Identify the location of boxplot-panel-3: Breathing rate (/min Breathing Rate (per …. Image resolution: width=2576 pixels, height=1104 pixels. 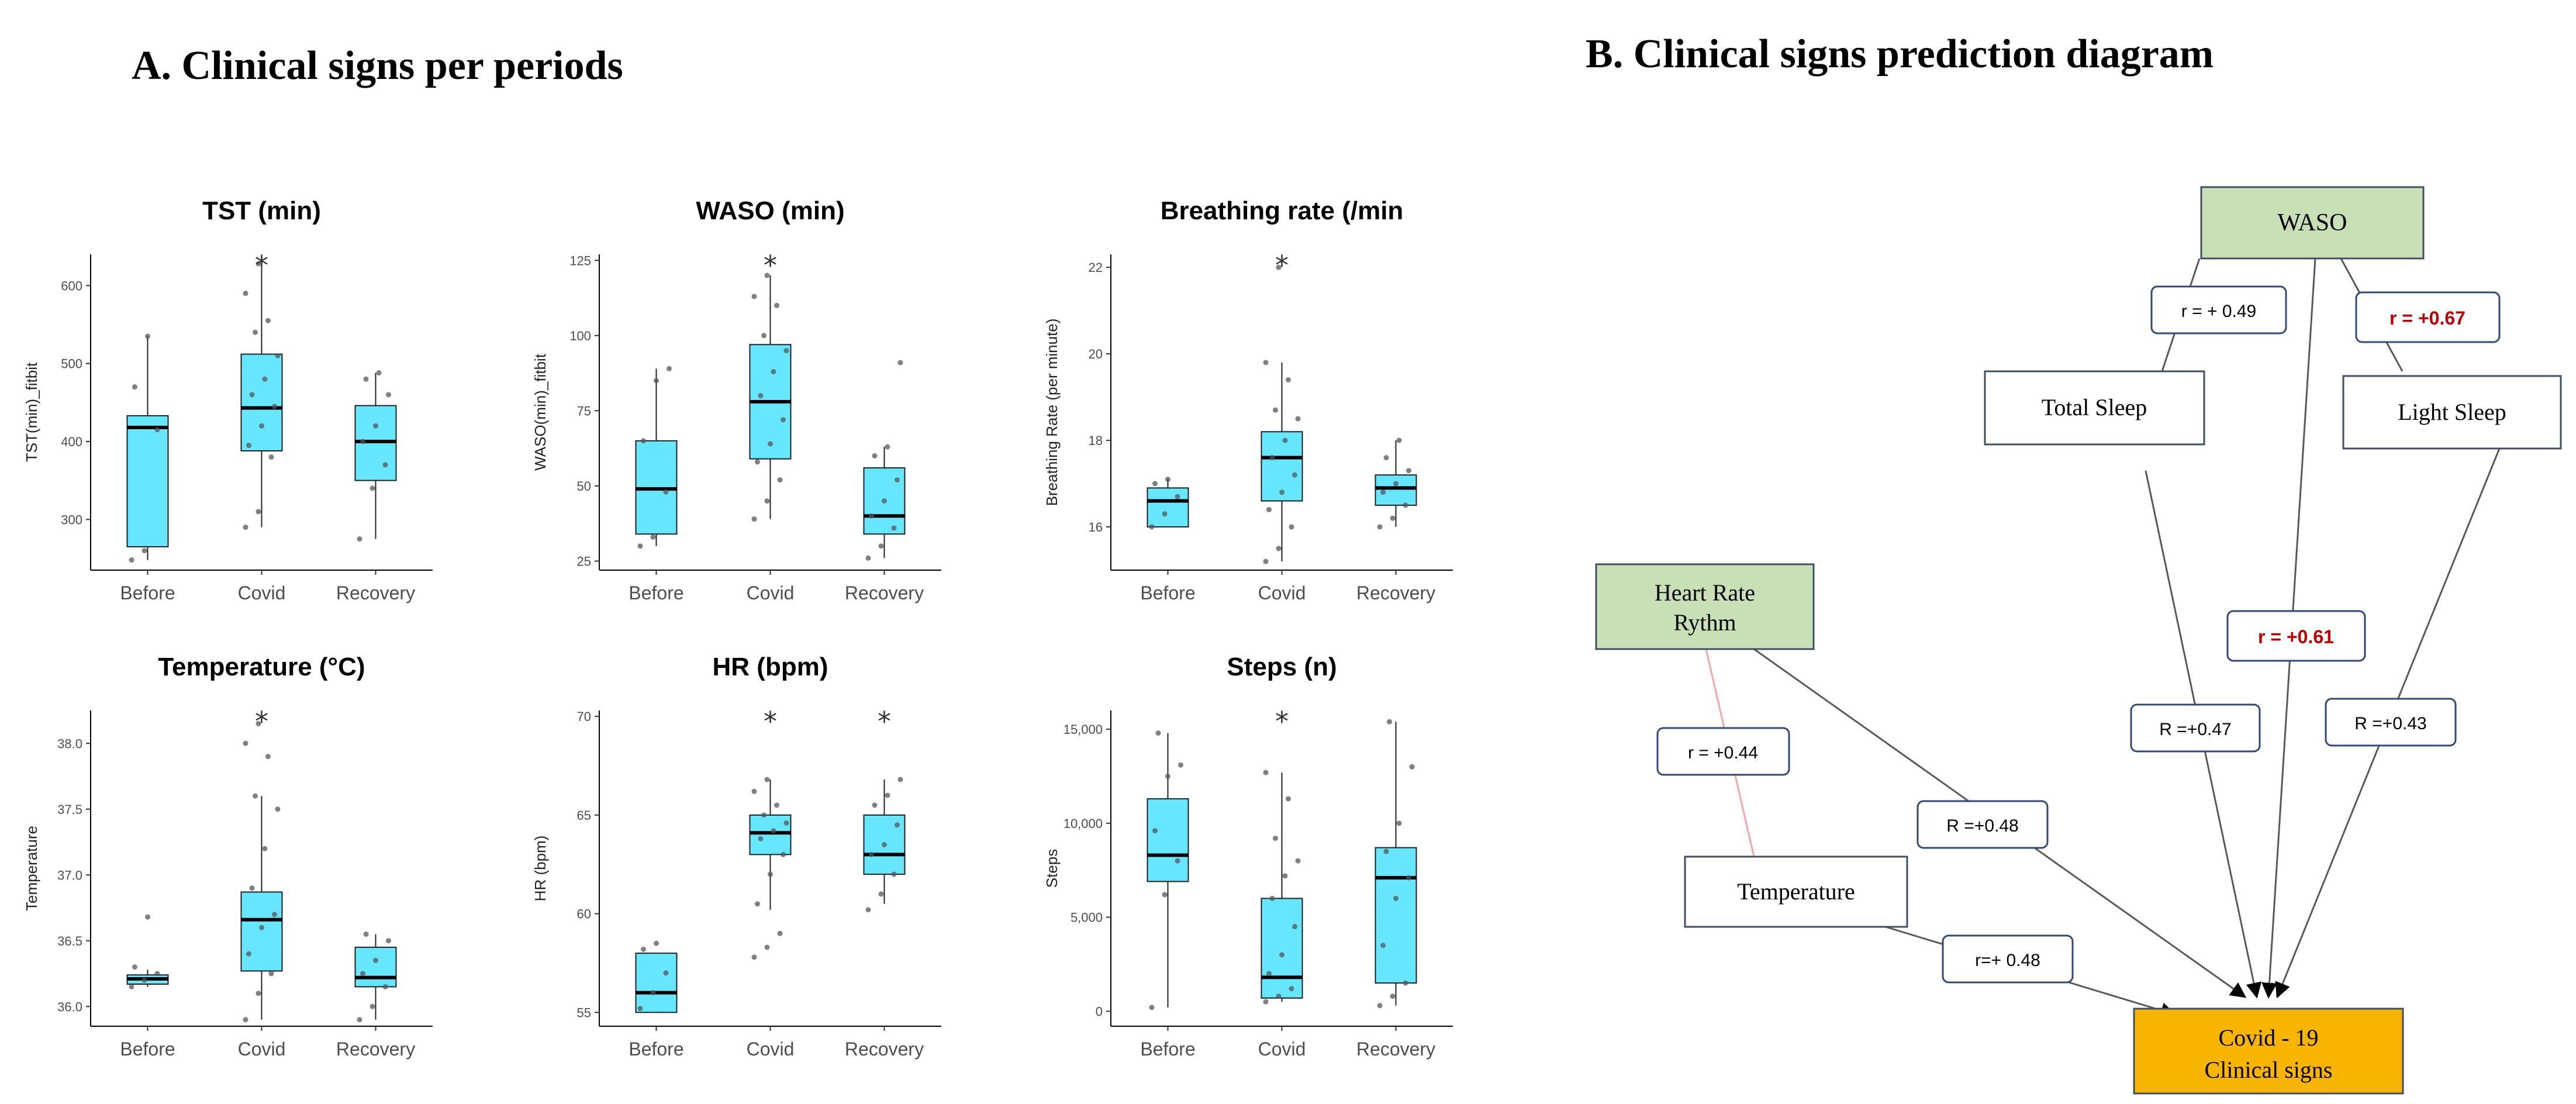
(1248, 399).